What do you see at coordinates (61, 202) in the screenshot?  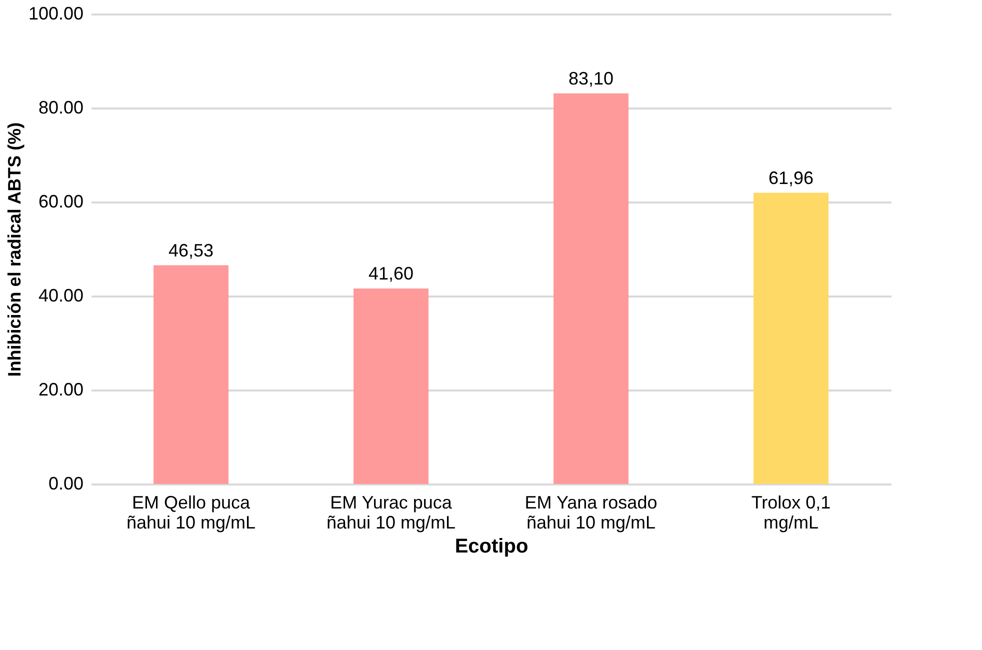 I see `y-tick-label: 60.00` at bounding box center [61, 202].